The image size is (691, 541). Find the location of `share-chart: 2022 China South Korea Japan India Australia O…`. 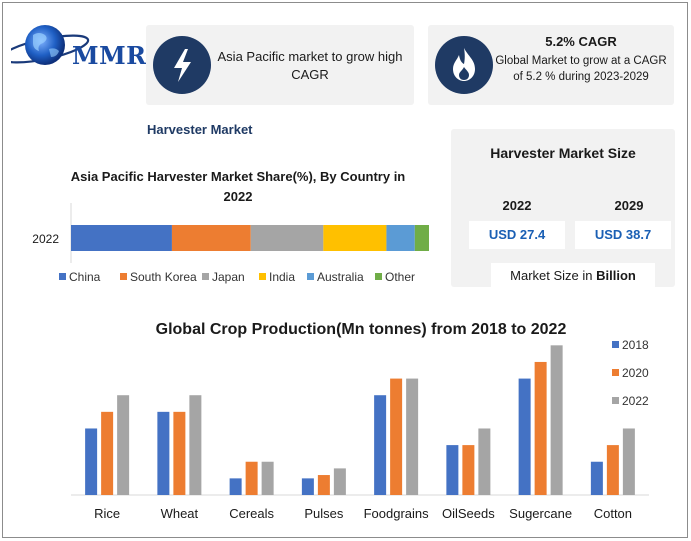

share-chart: 2022 China South Korea Japan India Australia O… is located at coordinates (230, 243).